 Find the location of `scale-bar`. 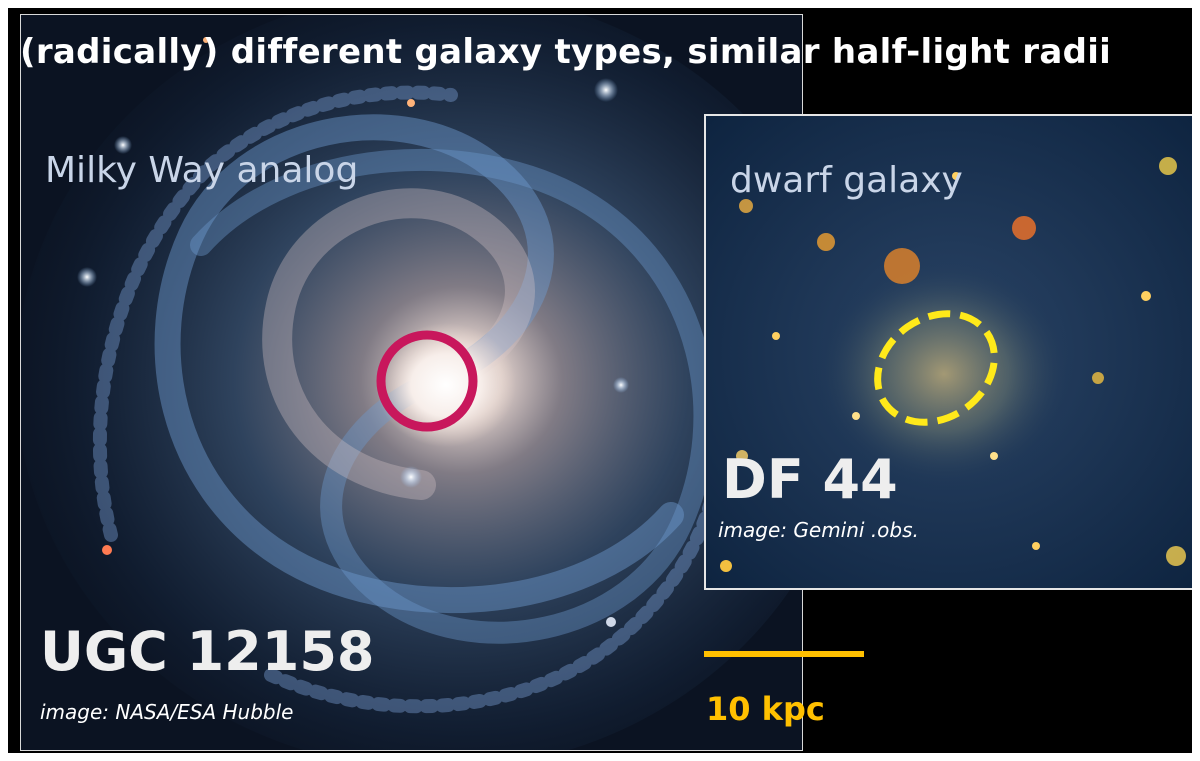

scale-bar is located at coordinates (784, 654).